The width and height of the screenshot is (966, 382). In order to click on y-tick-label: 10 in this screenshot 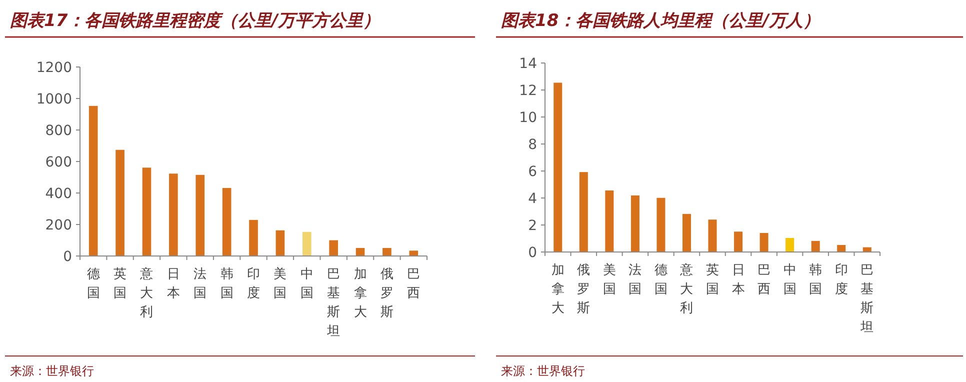, I will do `click(528, 118)`.